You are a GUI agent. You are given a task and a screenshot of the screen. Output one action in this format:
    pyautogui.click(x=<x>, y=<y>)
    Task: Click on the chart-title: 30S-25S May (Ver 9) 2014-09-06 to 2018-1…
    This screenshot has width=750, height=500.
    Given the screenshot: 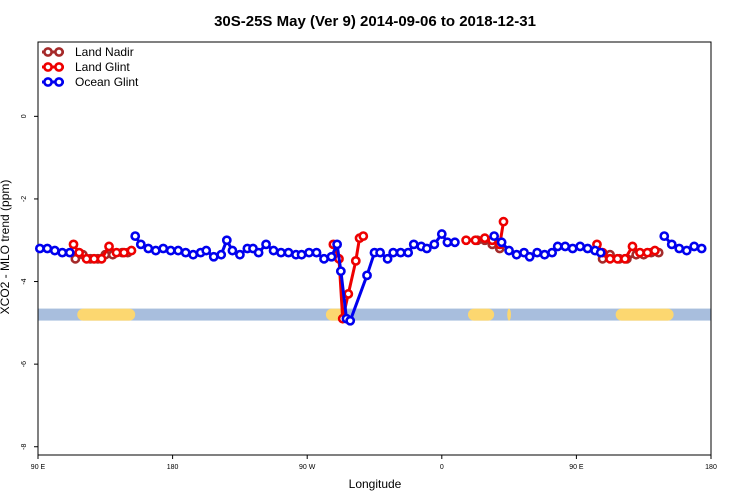 What is the action you would take?
    pyautogui.click(x=375, y=21)
    